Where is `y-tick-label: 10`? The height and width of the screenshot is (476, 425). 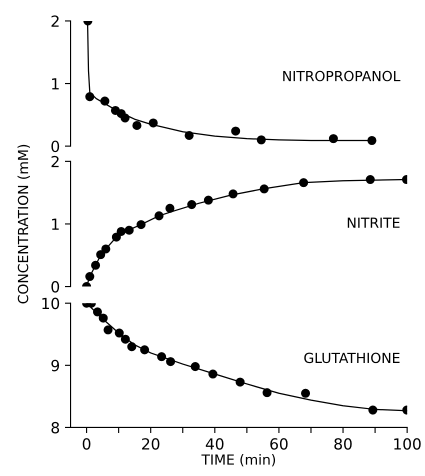
y-tick-label: 10 is located at coordinates (51, 304).